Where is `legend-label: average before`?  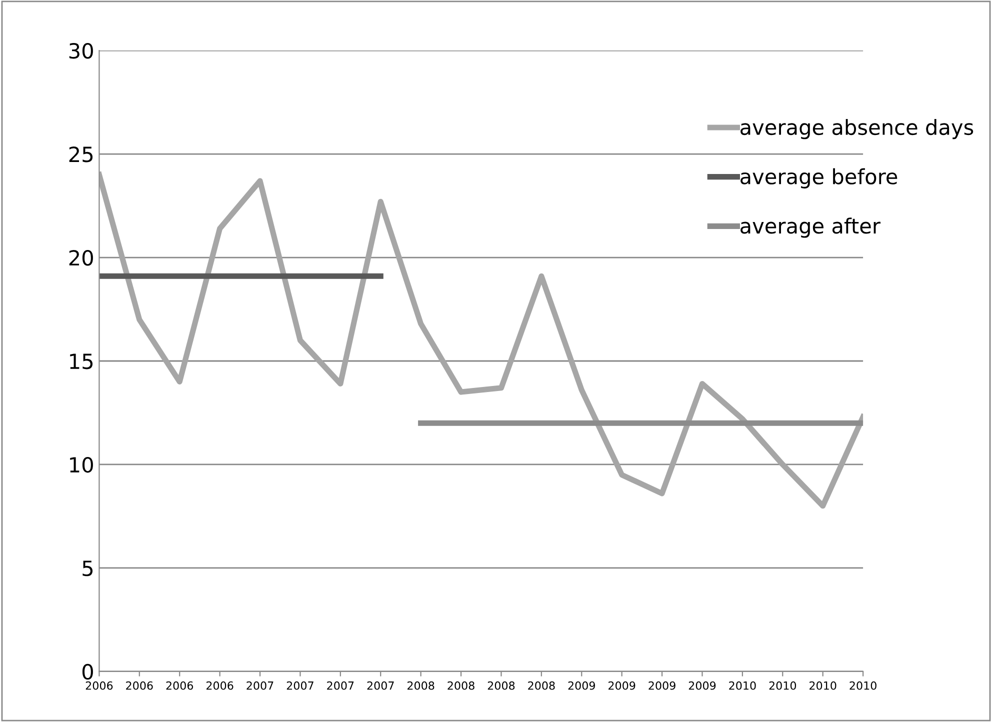 legend-label: average before is located at coordinates (819, 178).